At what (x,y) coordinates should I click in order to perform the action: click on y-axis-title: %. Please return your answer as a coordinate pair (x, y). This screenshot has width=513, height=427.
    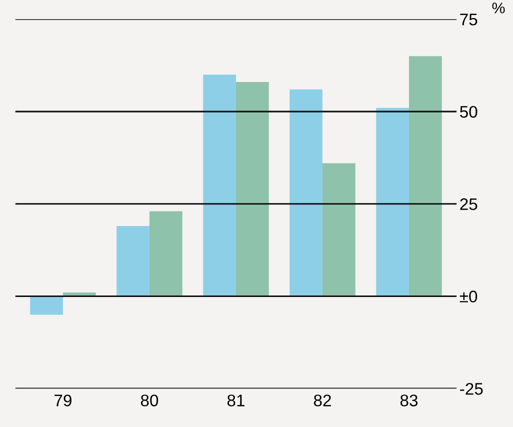
    Looking at the image, I should click on (498, 8).